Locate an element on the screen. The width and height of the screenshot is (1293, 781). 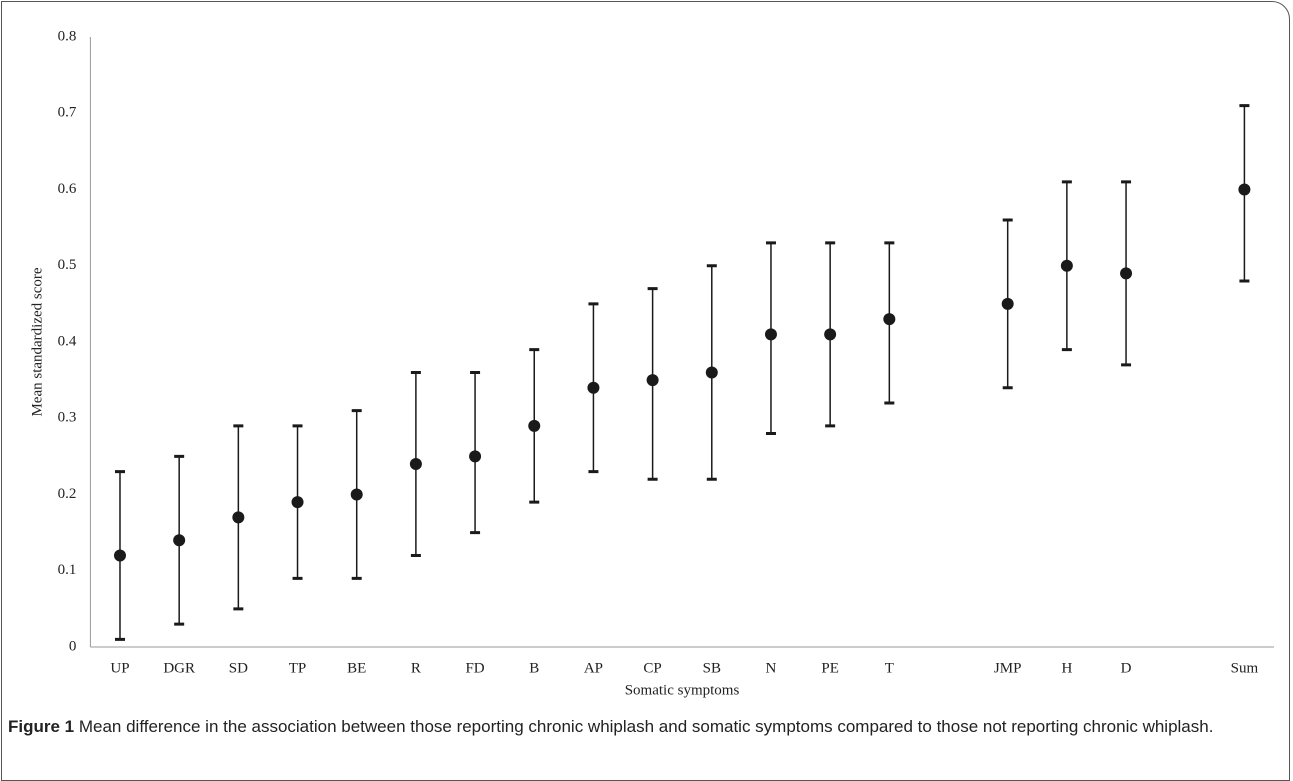
x-tick-label: R is located at coordinates (416, 668).